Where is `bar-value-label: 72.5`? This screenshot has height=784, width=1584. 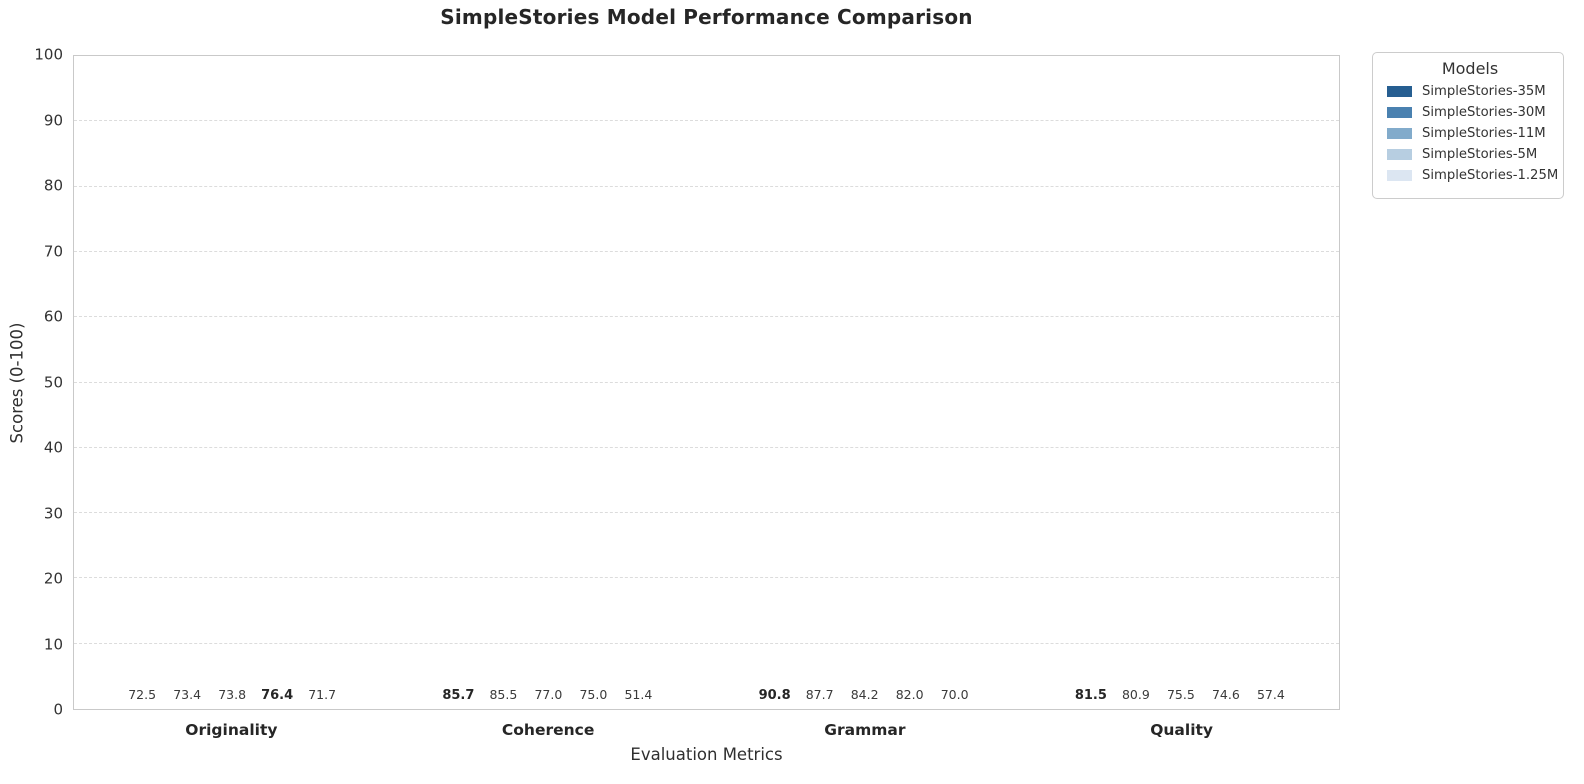
bar-value-label: 72.5 is located at coordinates (142, 694).